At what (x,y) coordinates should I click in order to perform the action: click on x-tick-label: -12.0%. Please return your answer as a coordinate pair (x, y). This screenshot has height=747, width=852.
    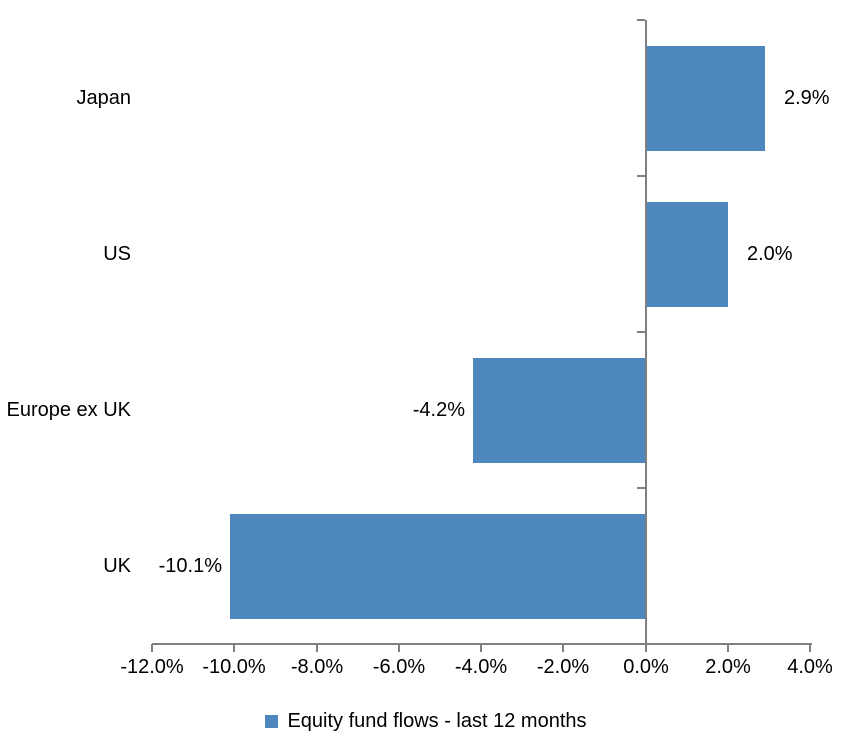
    Looking at the image, I should click on (152, 667).